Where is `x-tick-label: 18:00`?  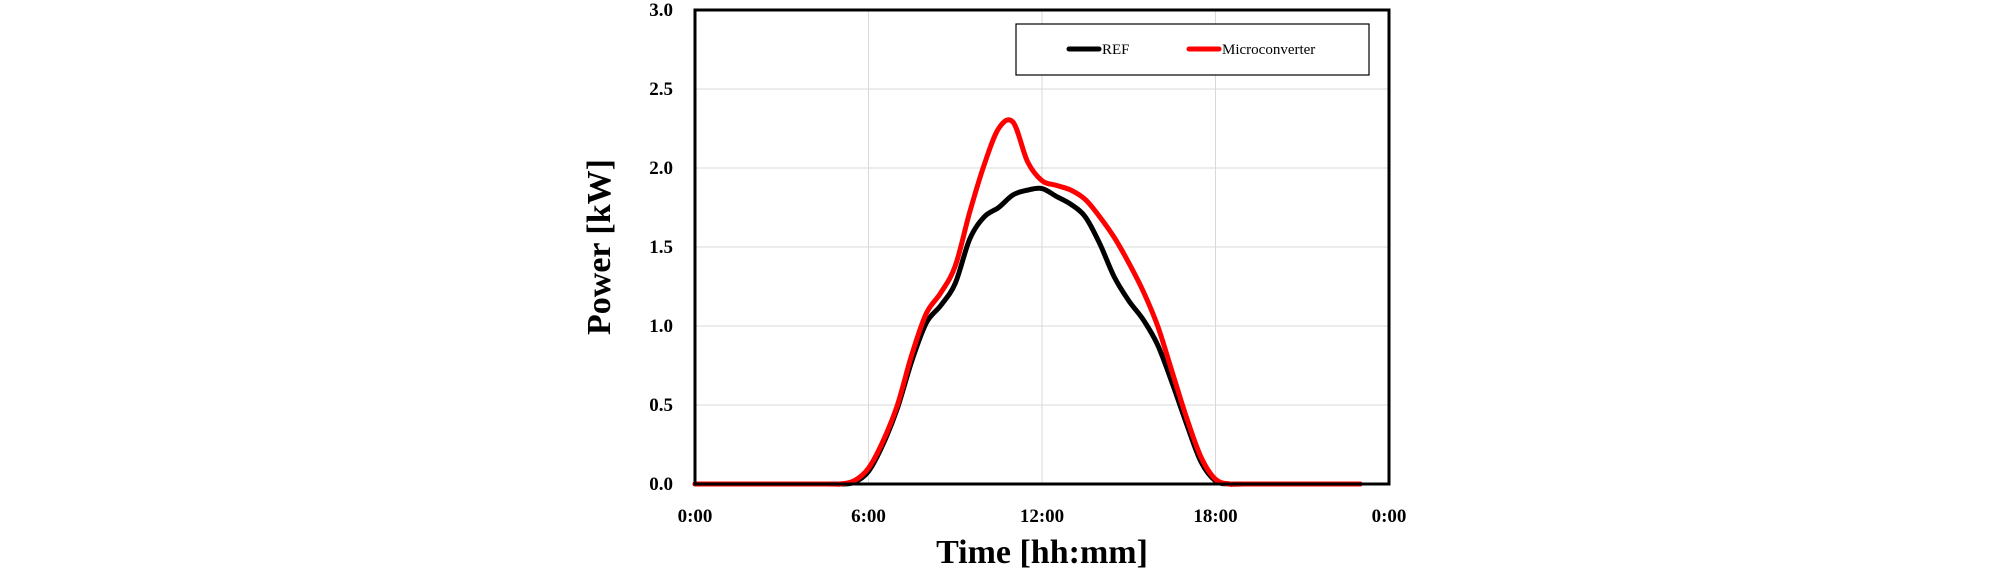 x-tick-label: 18:00 is located at coordinates (1215, 516).